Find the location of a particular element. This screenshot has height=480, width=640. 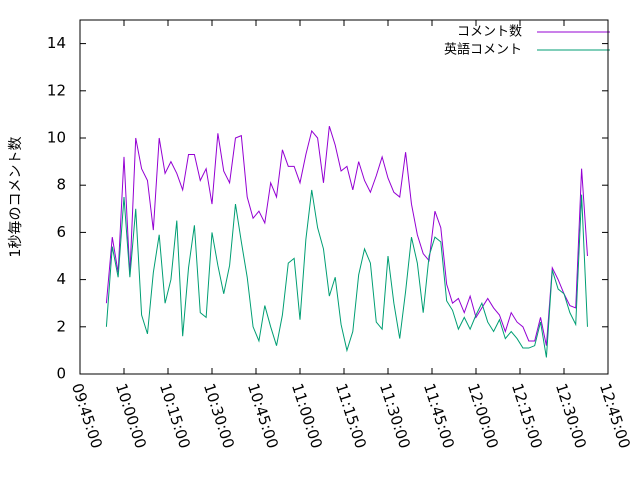

y-tick-label: 4 is located at coordinates (61, 279).